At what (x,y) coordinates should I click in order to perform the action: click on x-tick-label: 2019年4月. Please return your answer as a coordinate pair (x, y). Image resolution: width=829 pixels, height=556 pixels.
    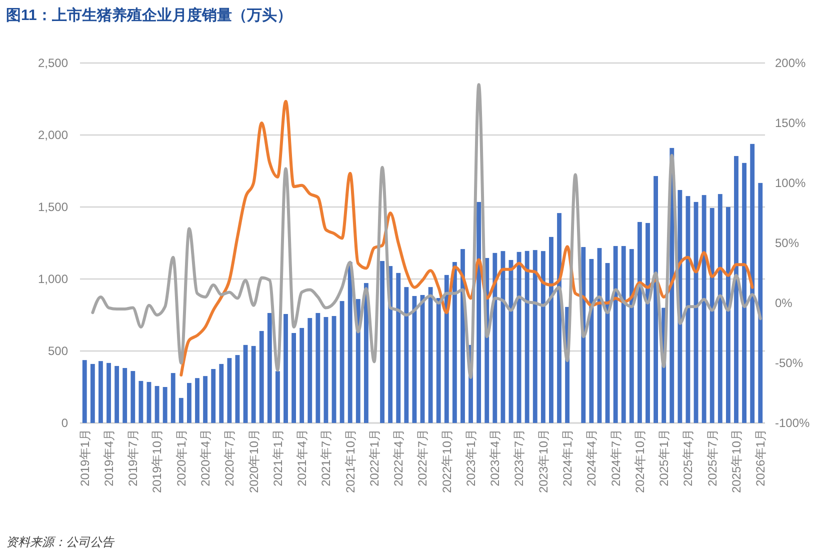
    Looking at the image, I should click on (109, 457).